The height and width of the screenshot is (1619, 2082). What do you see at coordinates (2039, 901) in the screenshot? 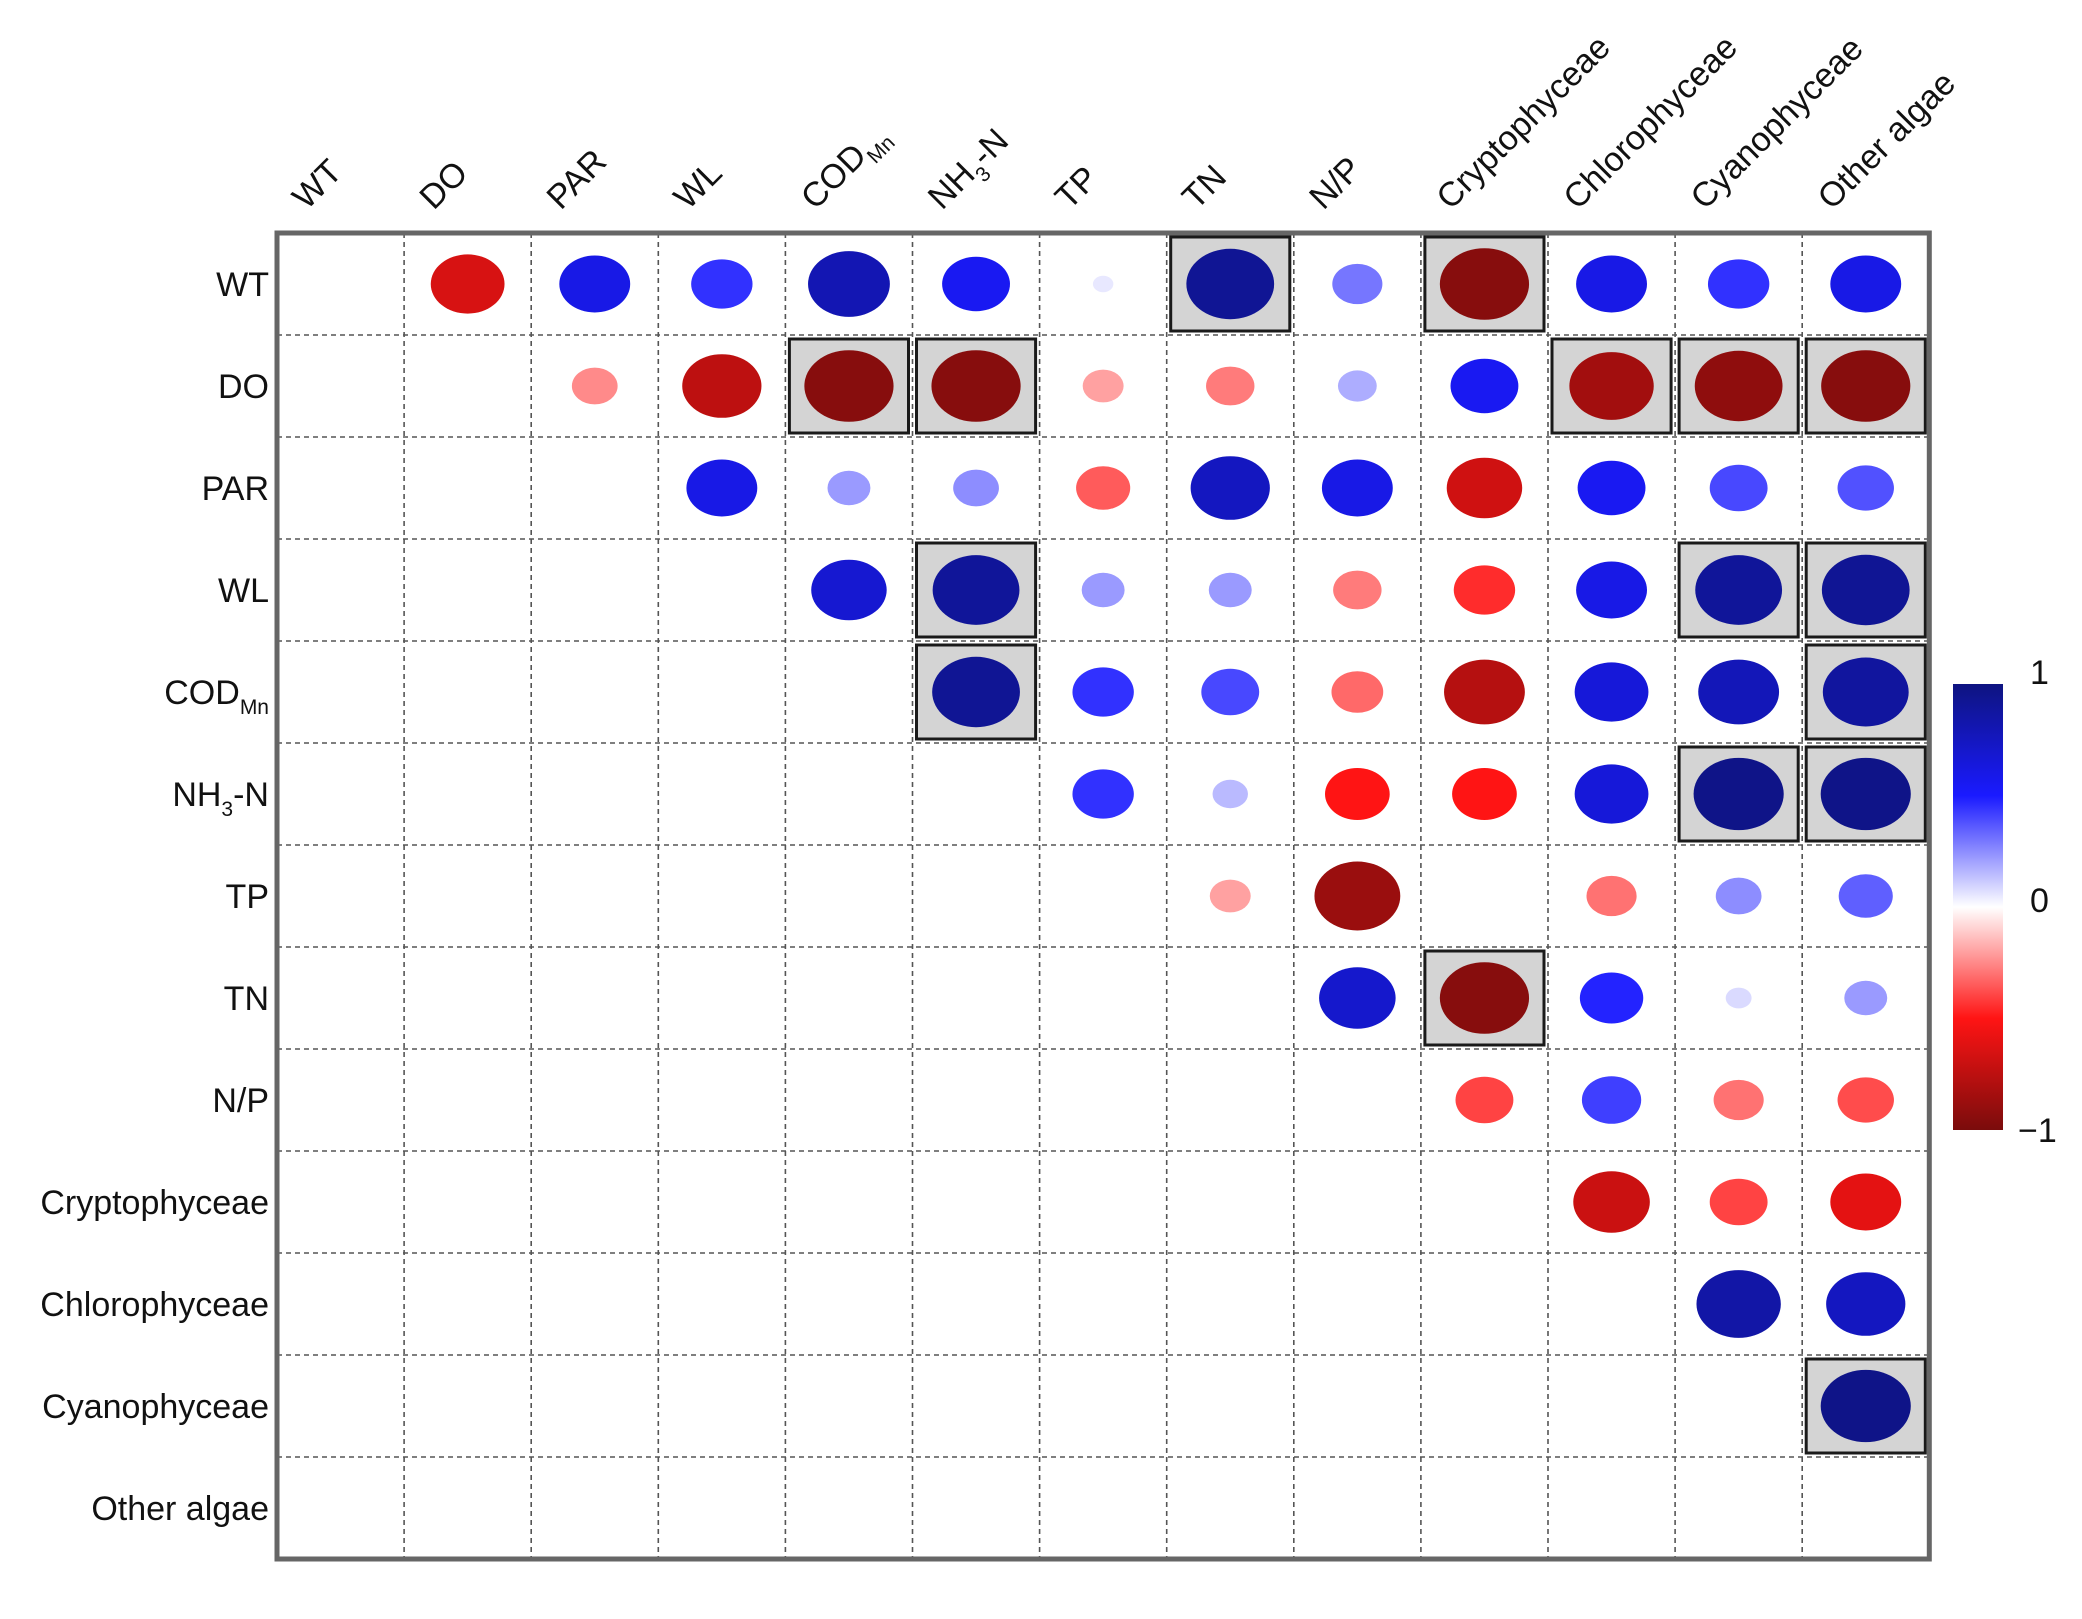
I see `colorbar-mid-label: 0` at bounding box center [2039, 901].